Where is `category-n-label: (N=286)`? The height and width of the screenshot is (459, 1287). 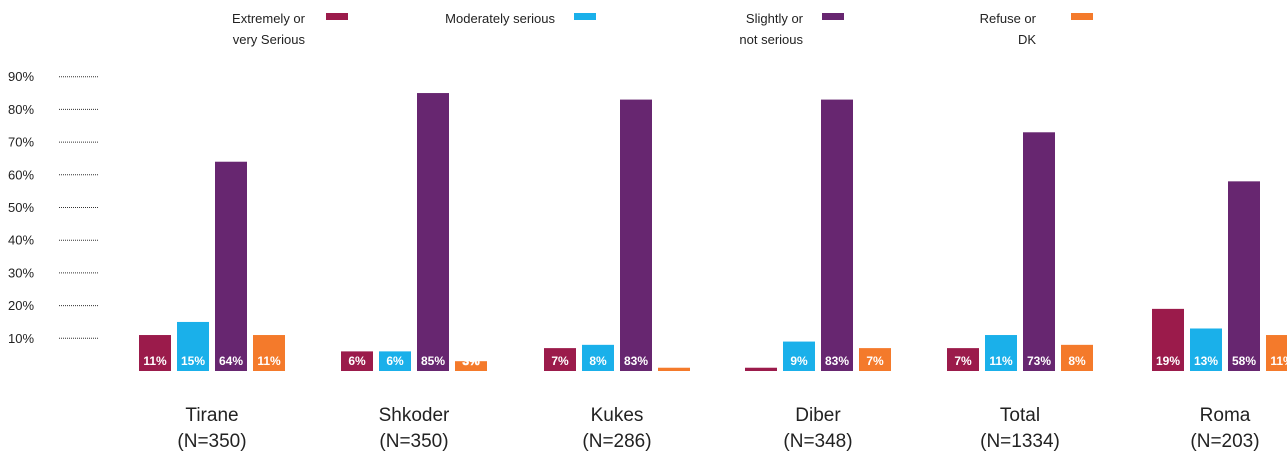
category-n-label: (N=286) is located at coordinates (616, 441).